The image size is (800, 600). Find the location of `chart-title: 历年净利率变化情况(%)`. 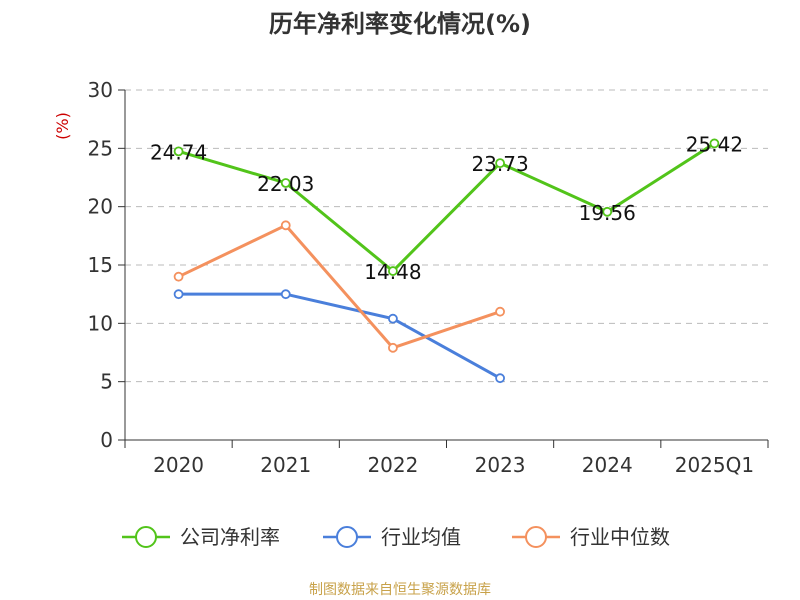

chart-title: 历年净利率变化情况(%) is located at coordinates (400, 24).